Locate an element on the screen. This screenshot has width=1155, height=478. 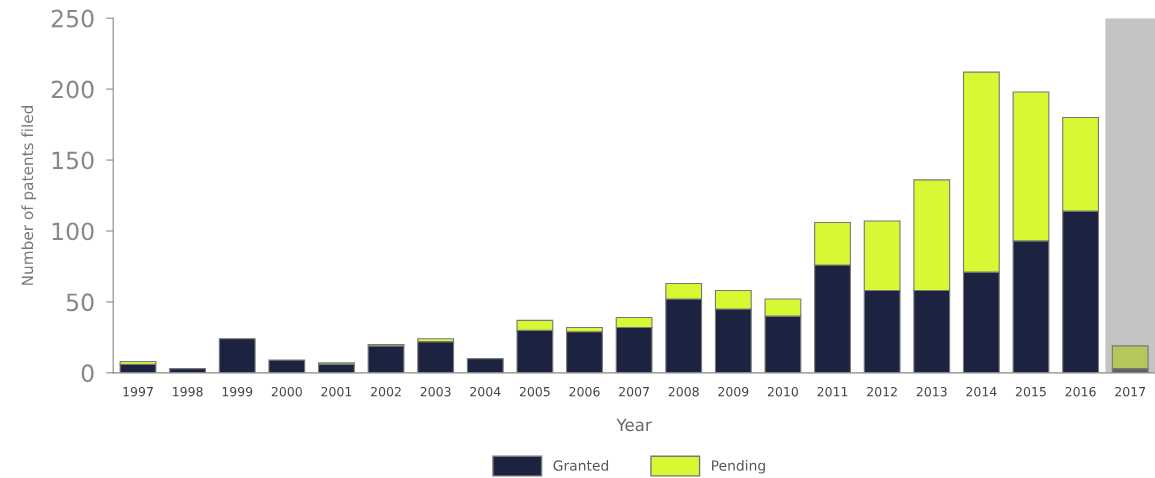
x-tick-label: 2015 is located at coordinates (1030, 391).